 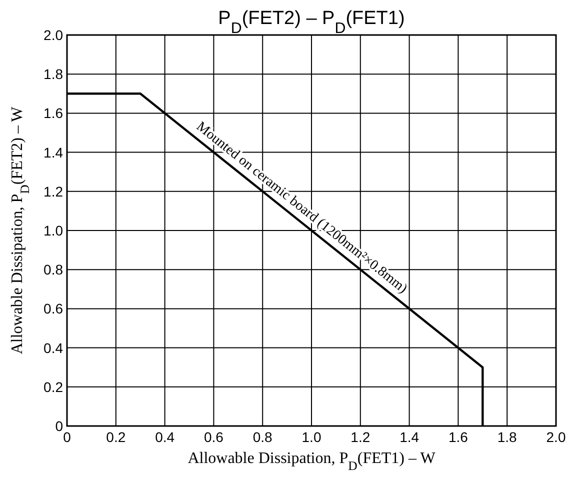 What do you see at coordinates (311, 22) in the screenshot?
I see `chart-title: P$_{D}$(FET2) – P$_{D}$(FET1)` at bounding box center [311, 22].